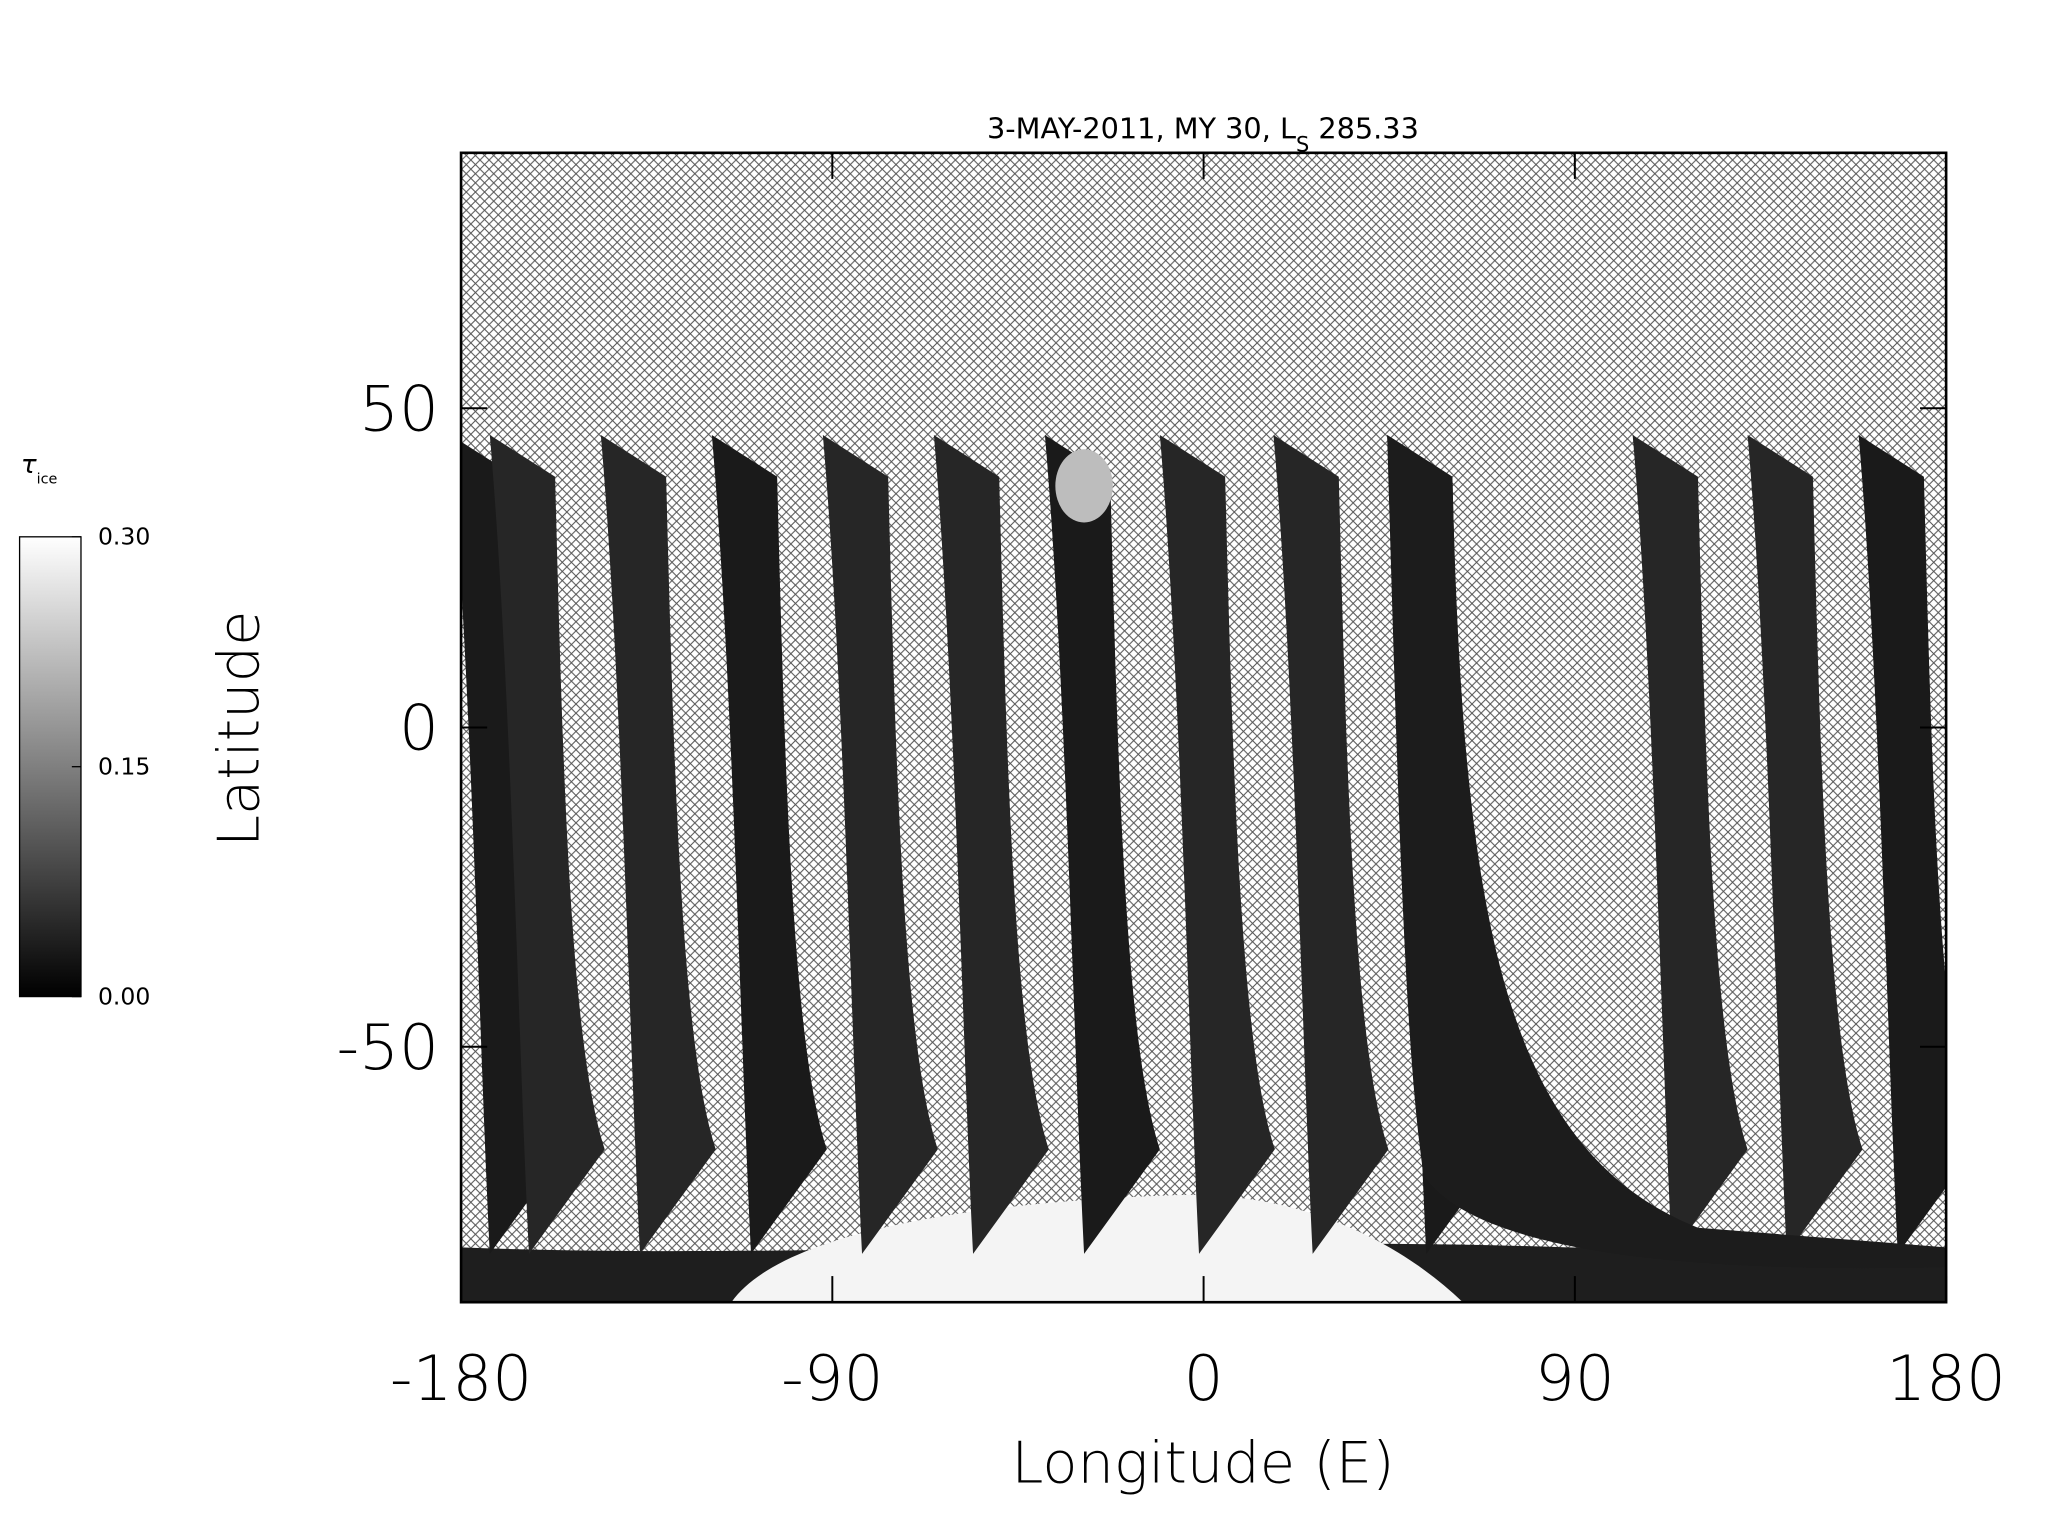  What do you see at coordinates (1202, 1462) in the screenshot?
I see `x-axis-label: Longitude (E)` at bounding box center [1202, 1462].